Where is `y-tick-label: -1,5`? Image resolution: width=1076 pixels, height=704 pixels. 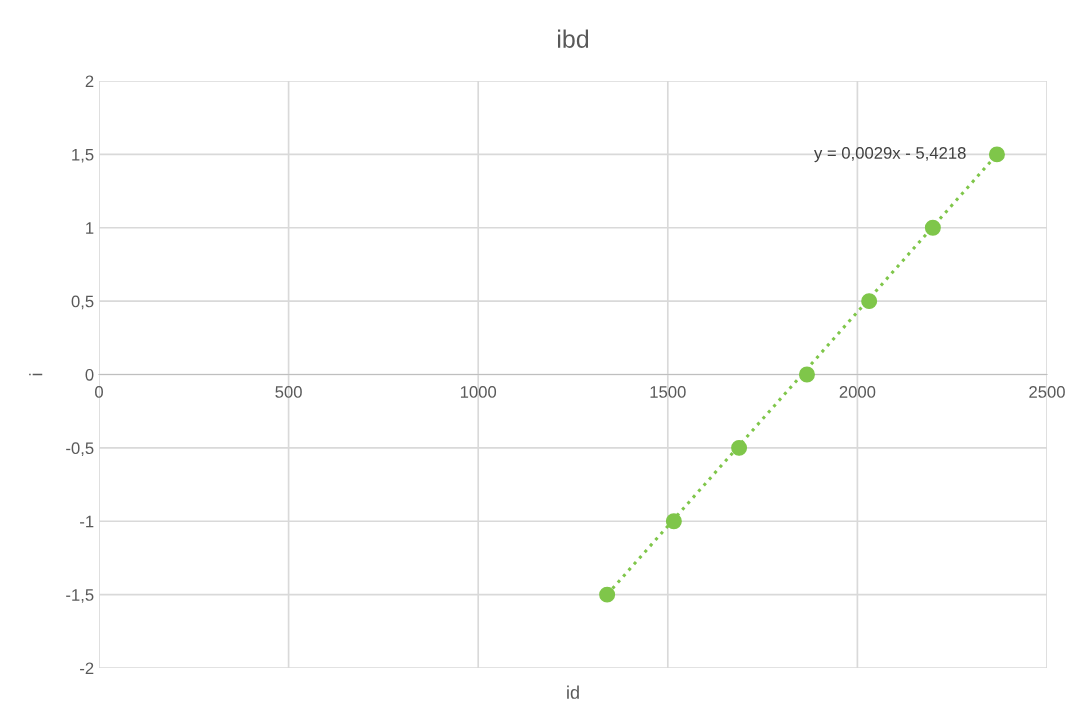
y-tick-label: -1,5 is located at coordinates (80, 596).